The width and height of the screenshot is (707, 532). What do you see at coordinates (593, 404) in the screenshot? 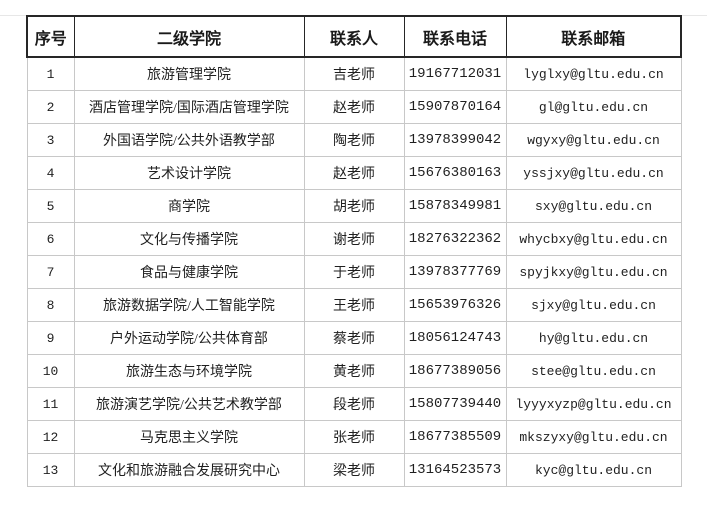
I see `cell-email: lyyyxyzp@gltu.edu.cn` at bounding box center [593, 404].